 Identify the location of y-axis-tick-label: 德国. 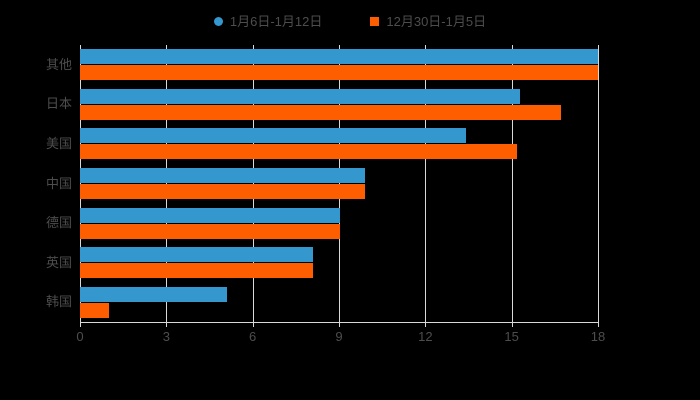
(58, 223).